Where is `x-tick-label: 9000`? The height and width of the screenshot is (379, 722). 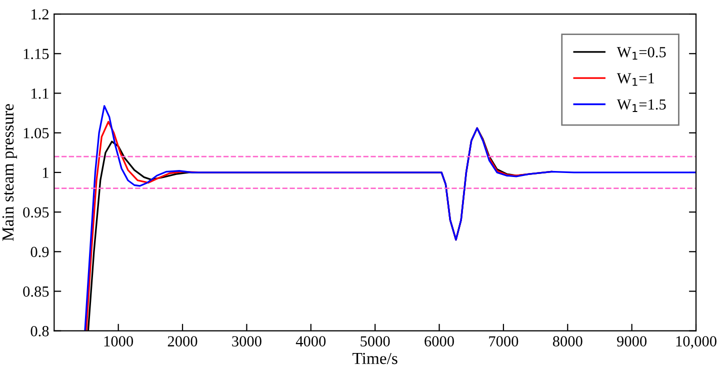 x-tick-label: 9000 is located at coordinates (632, 341).